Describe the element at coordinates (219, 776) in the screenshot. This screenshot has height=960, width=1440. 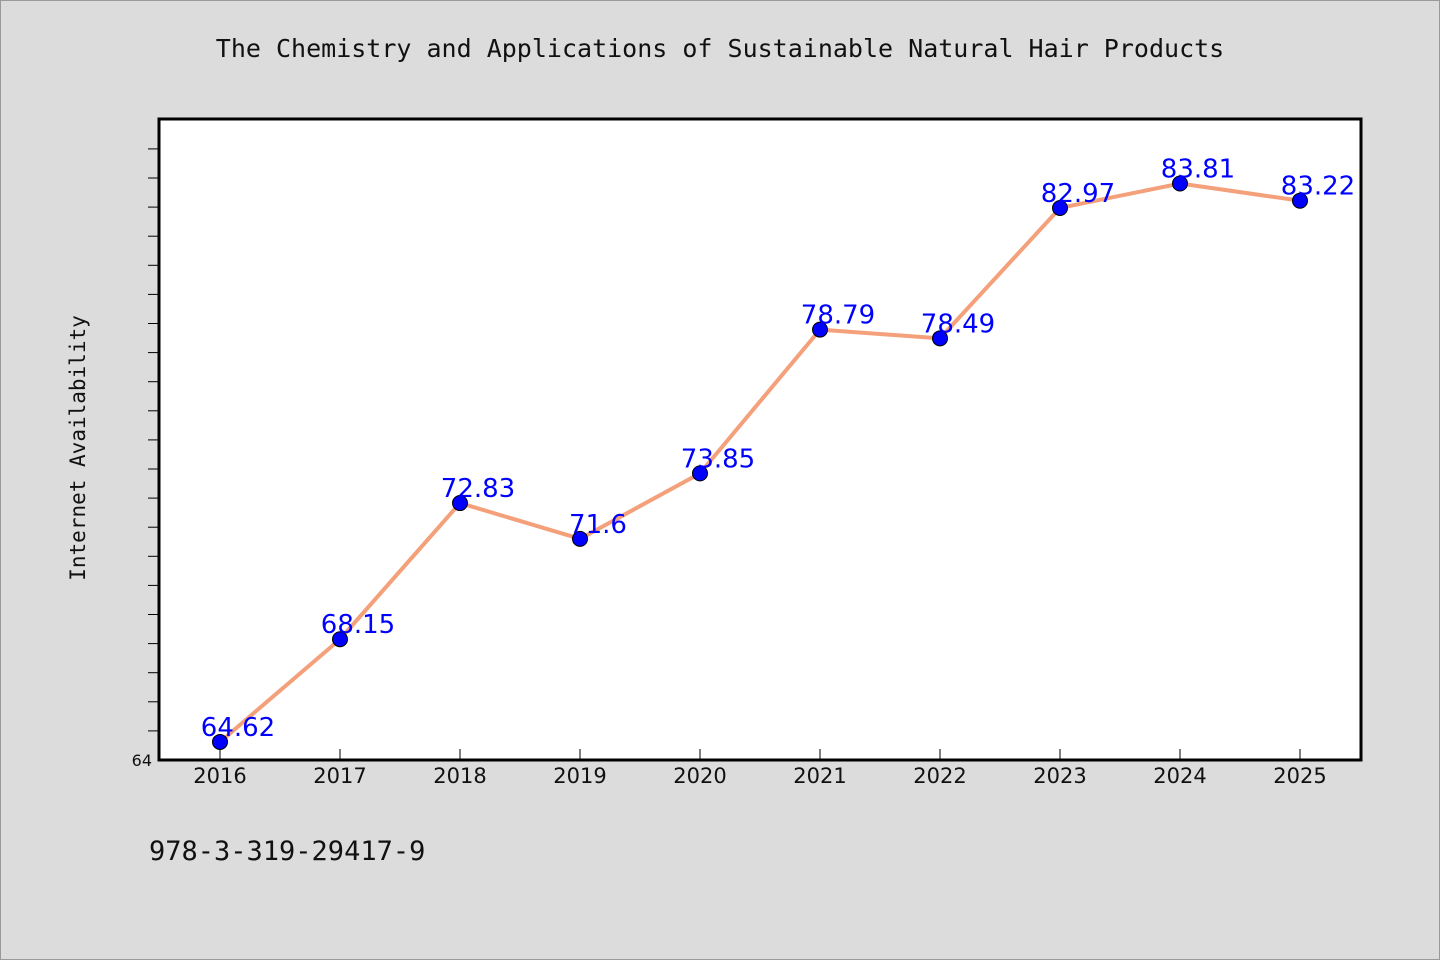
I see `x-tick-label: 2016` at that location.